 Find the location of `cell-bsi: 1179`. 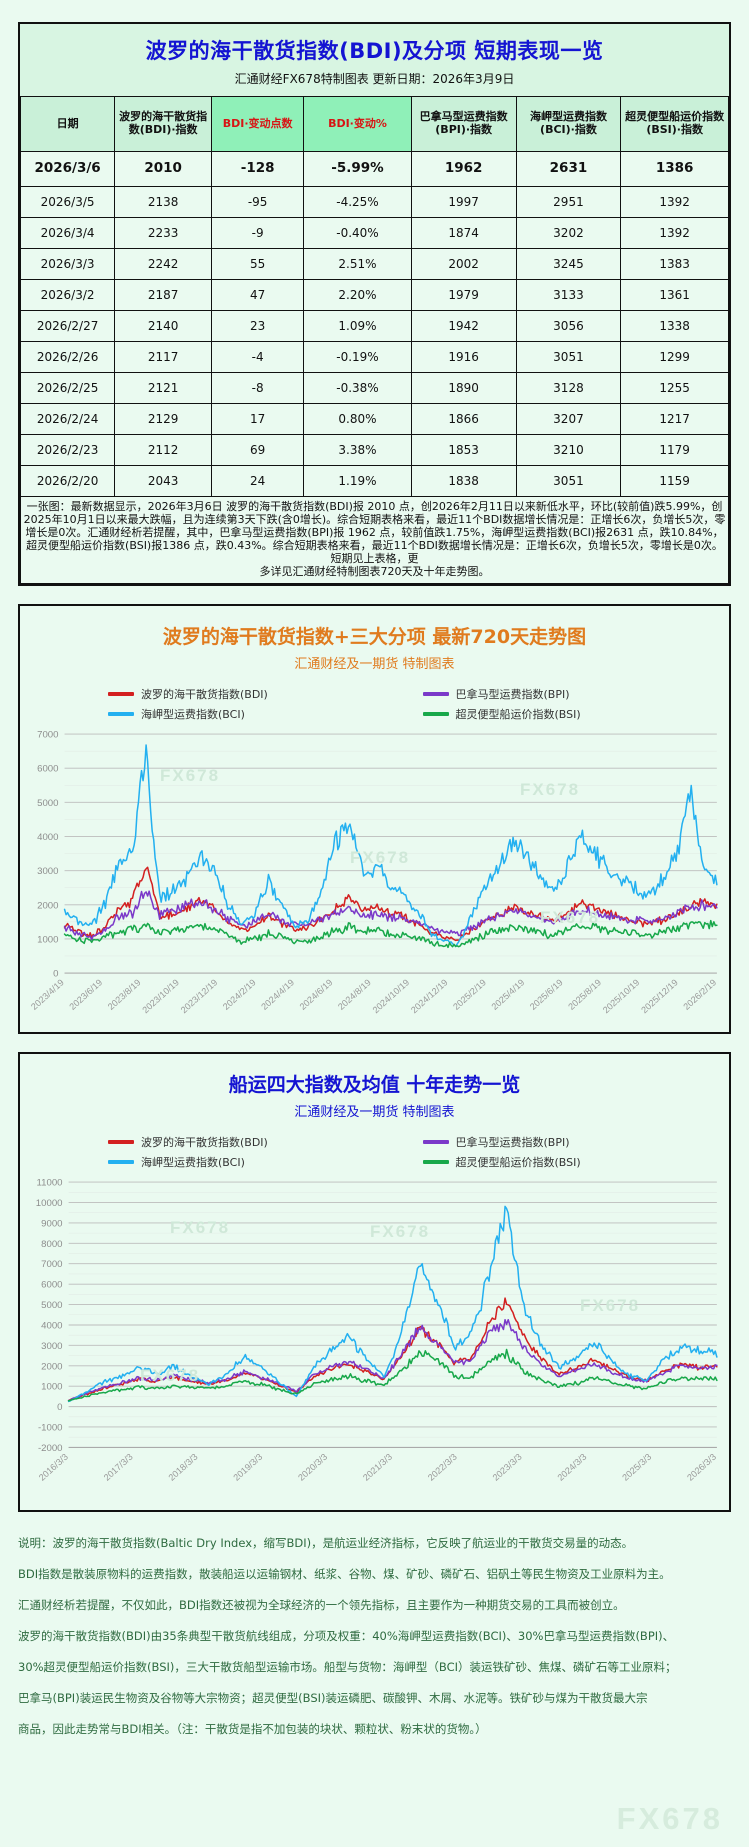

cell-bsi: 1179 is located at coordinates (674, 450).